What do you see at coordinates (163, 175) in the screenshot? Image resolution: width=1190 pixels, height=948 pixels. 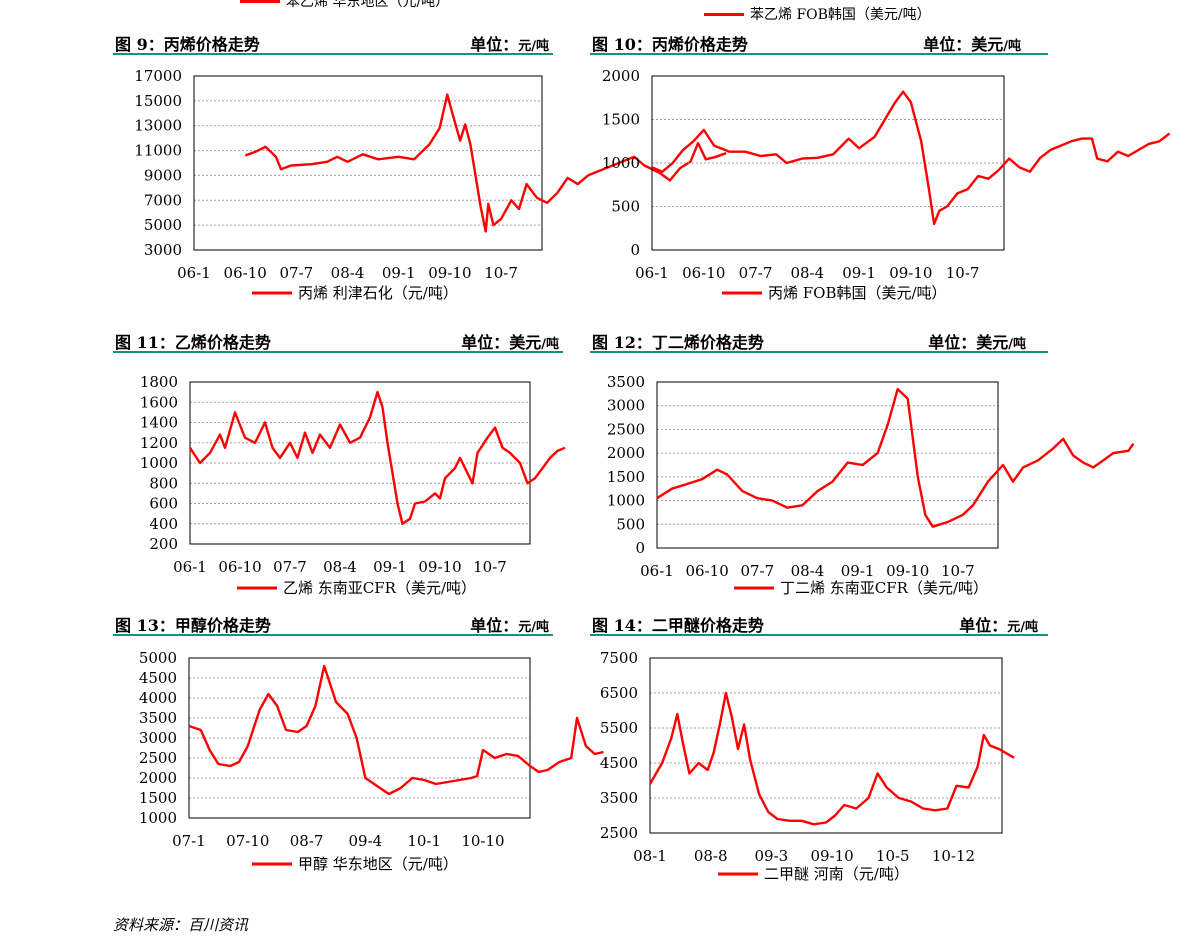 I see `y-tick-label: 9000` at bounding box center [163, 175].